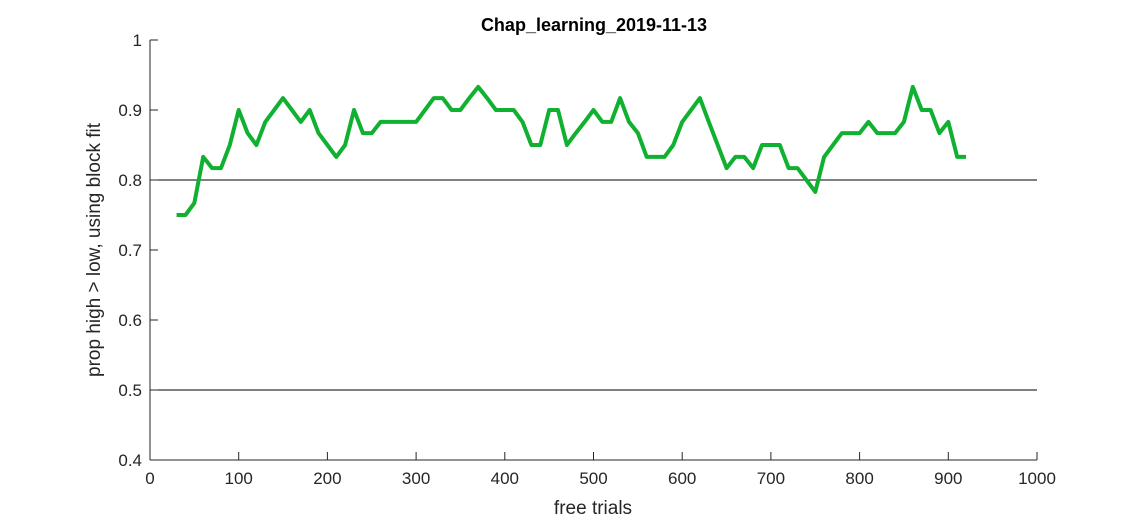  Describe the element at coordinates (593, 478) in the screenshot. I see `x-tick-label: 500` at that location.